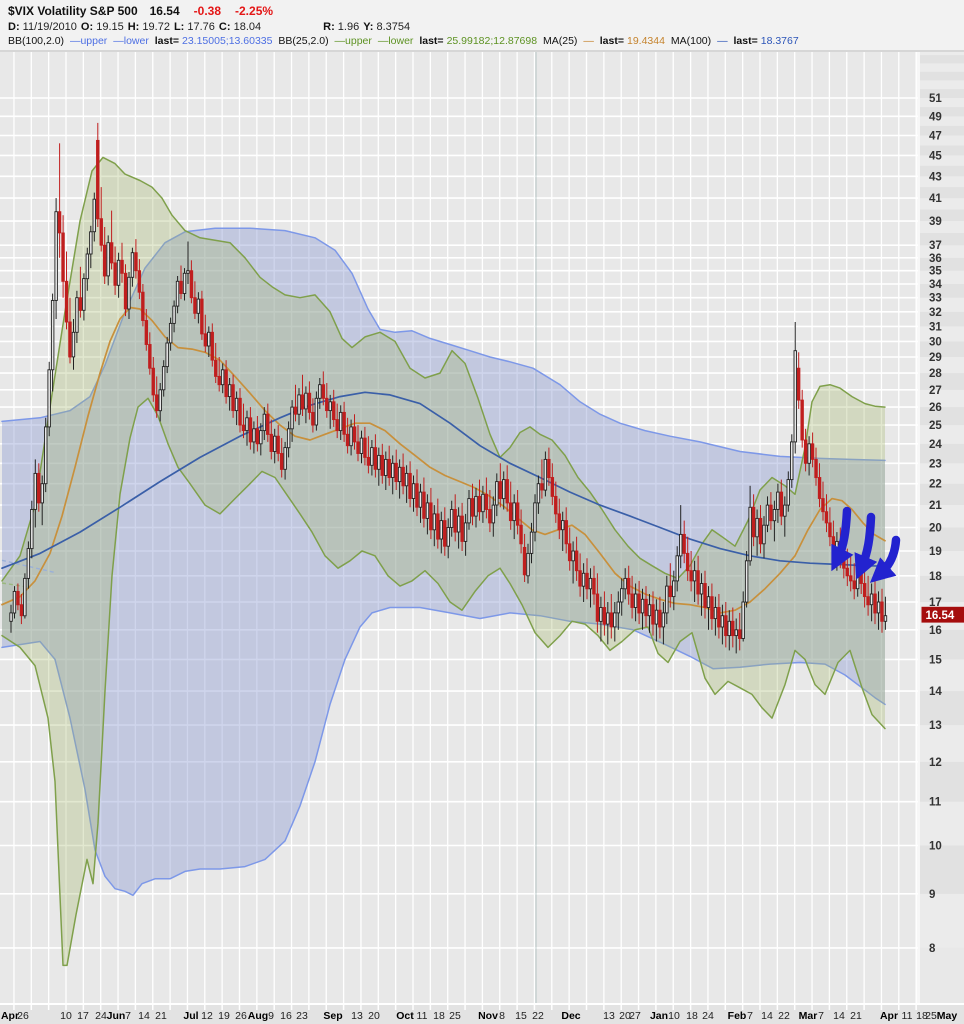 This screenshot has width=964, height=1024. Describe the element at coordinates (842, 539) in the screenshot. I see `down-arrow-icon` at that location.